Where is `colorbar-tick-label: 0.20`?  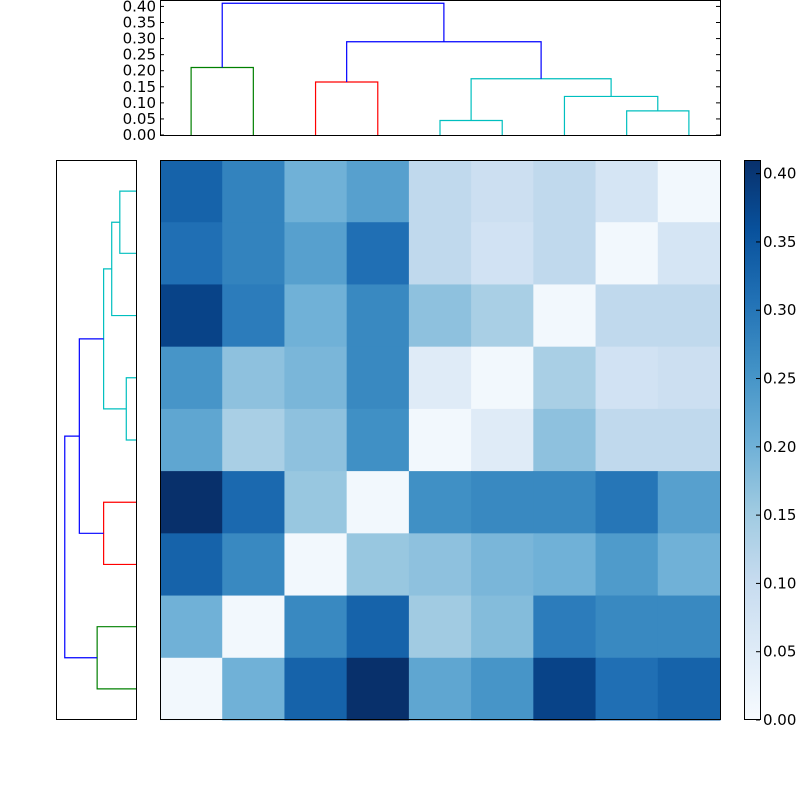 colorbar-tick-label: 0.20 is located at coordinates (779, 447).